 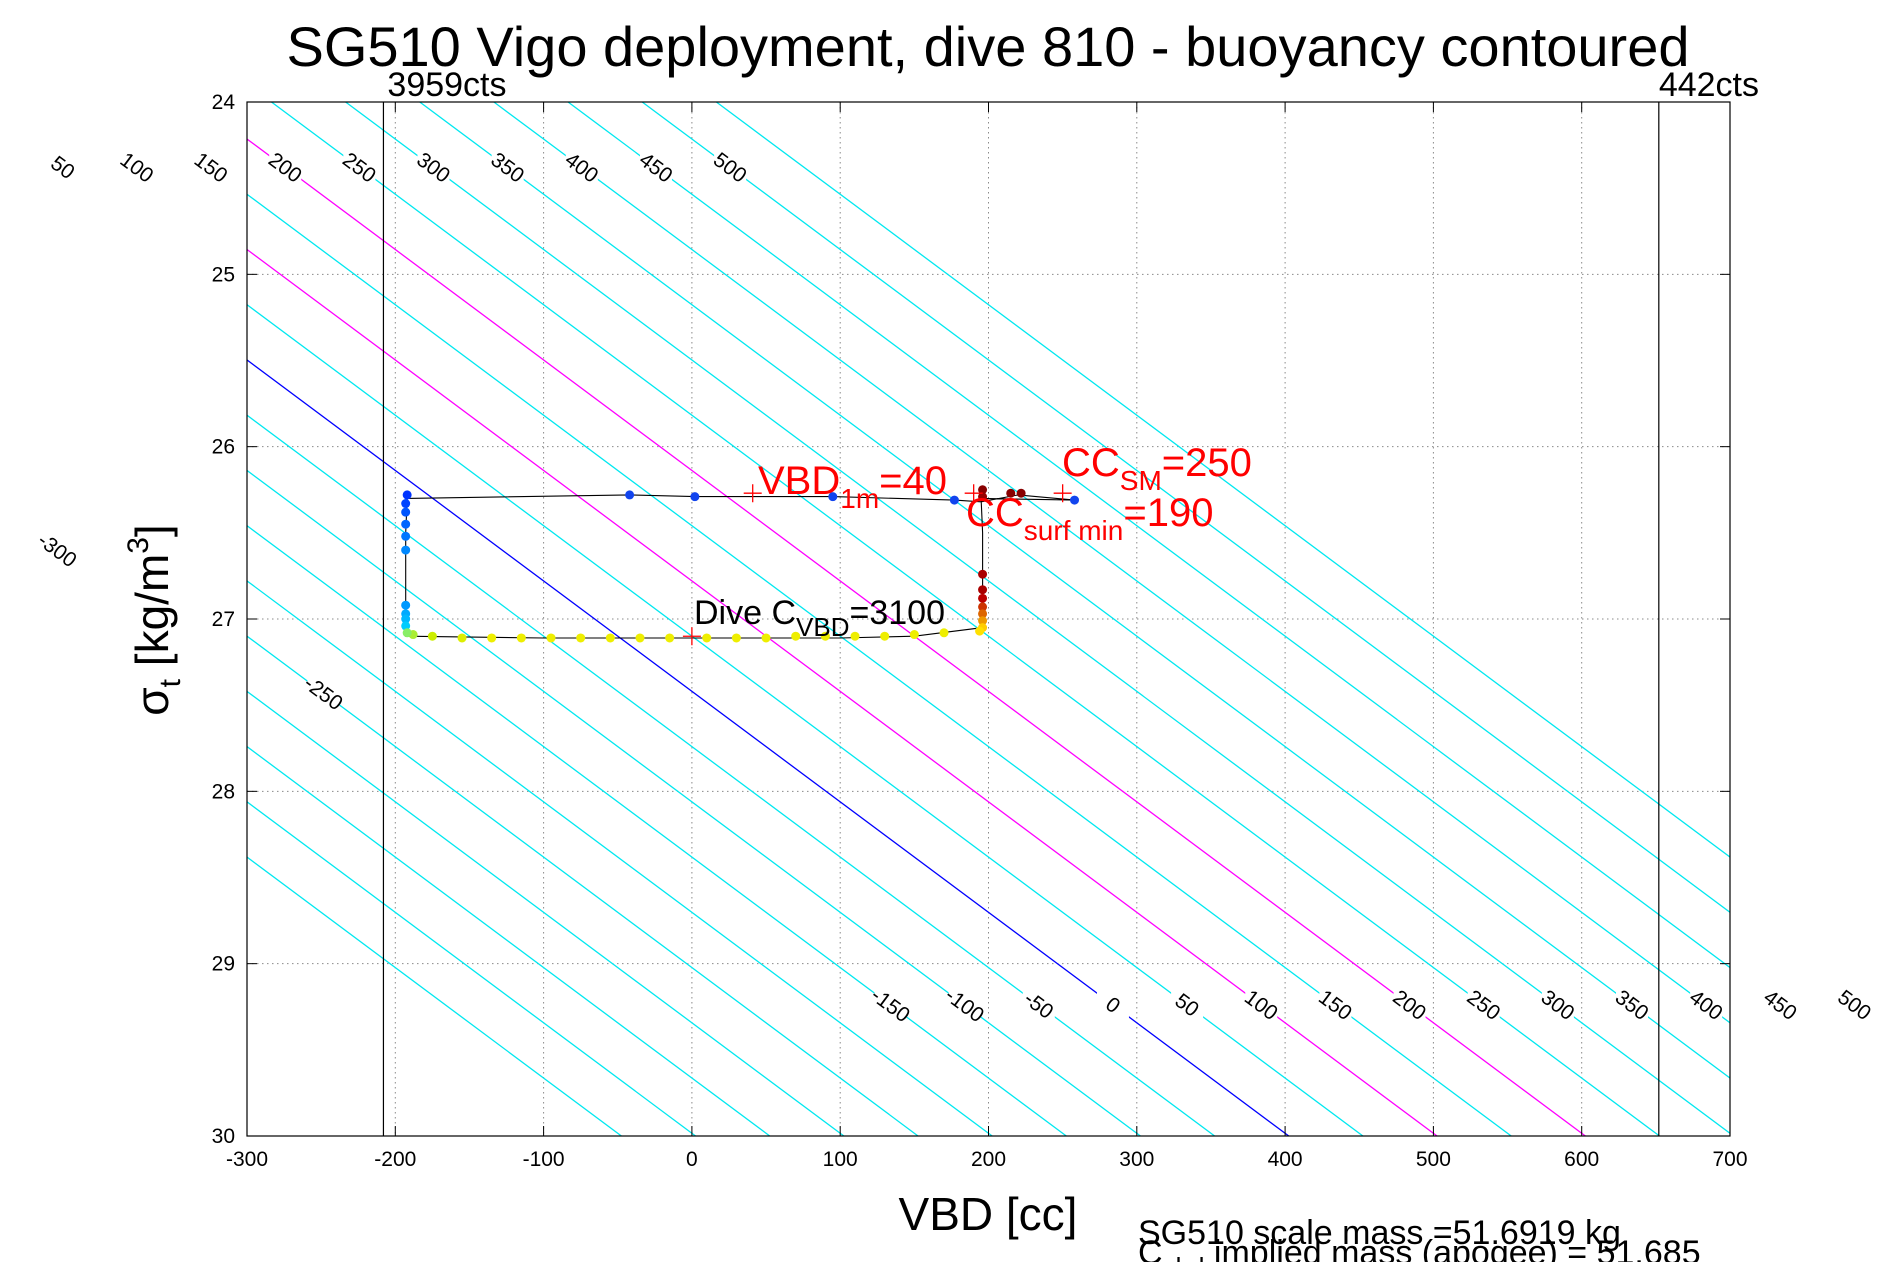 I want to click on y-axis-label-sub: t, so click(x=170, y=682).